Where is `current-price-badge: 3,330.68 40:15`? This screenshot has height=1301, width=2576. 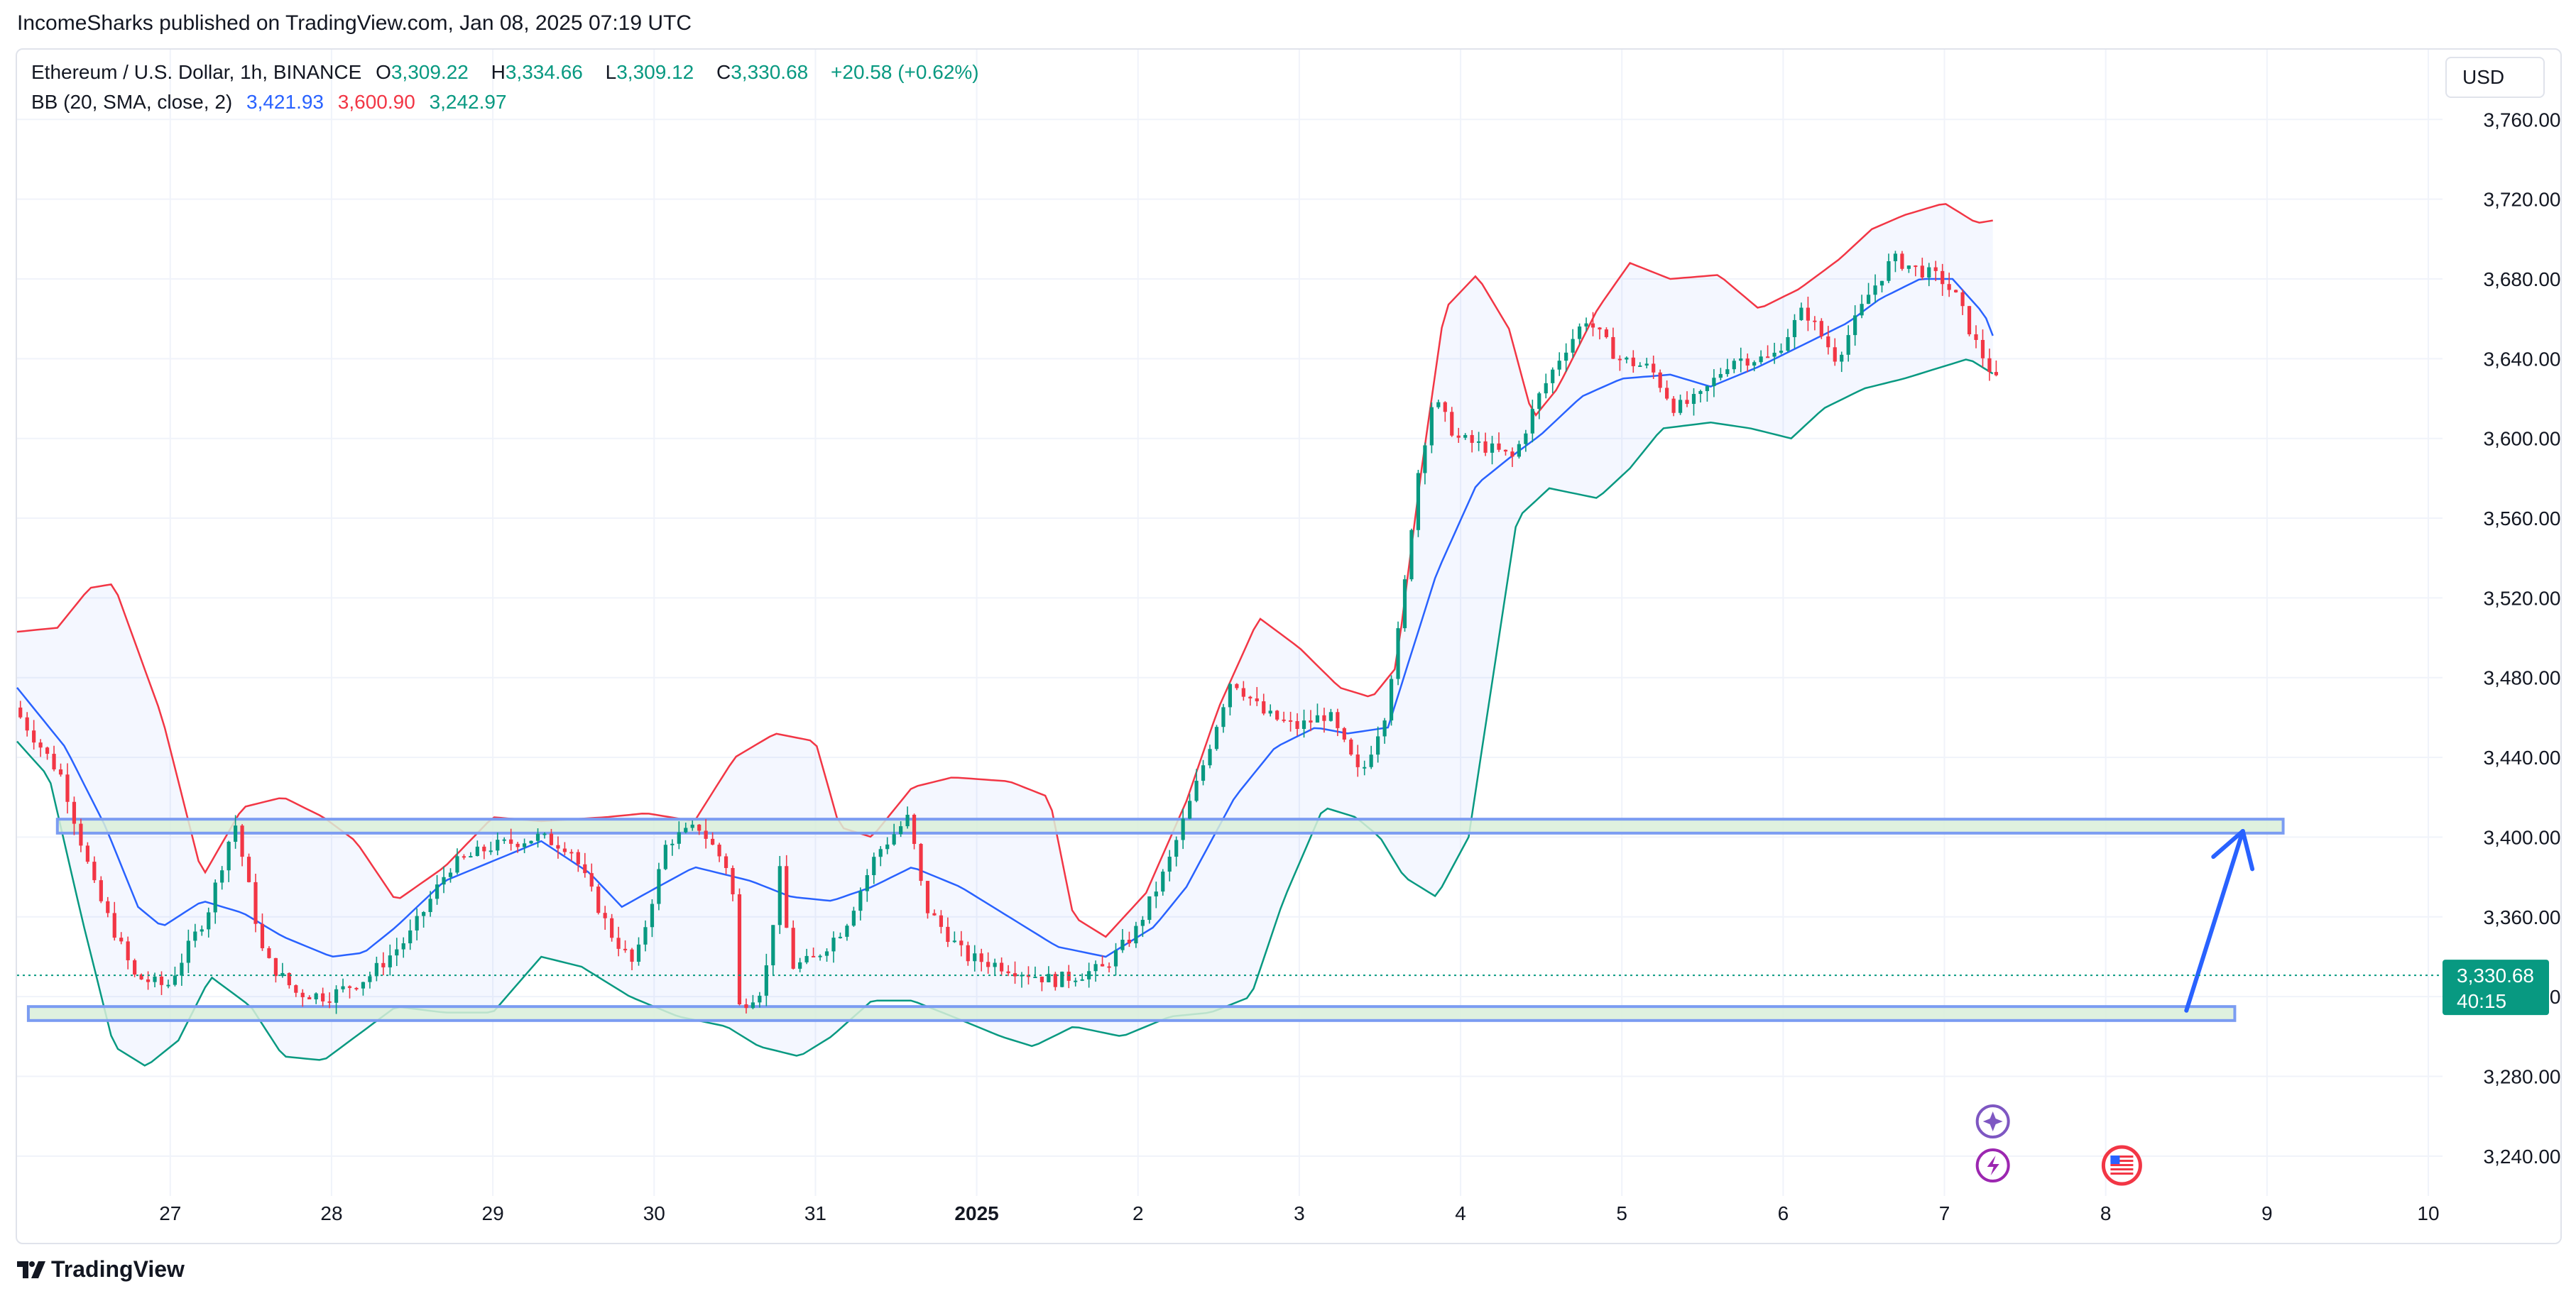
current-price-badge: 3,330.68 40:15 is located at coordinates (2496, 988).